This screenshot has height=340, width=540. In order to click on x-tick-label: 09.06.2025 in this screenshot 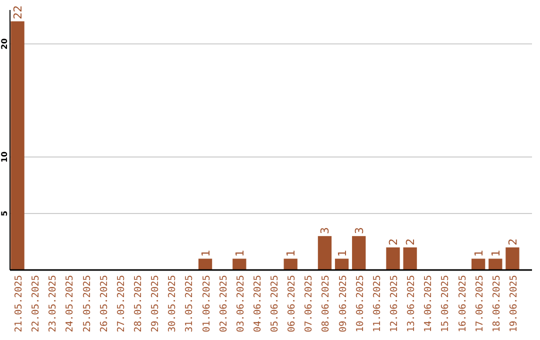, I will do `click(343, 303)`.